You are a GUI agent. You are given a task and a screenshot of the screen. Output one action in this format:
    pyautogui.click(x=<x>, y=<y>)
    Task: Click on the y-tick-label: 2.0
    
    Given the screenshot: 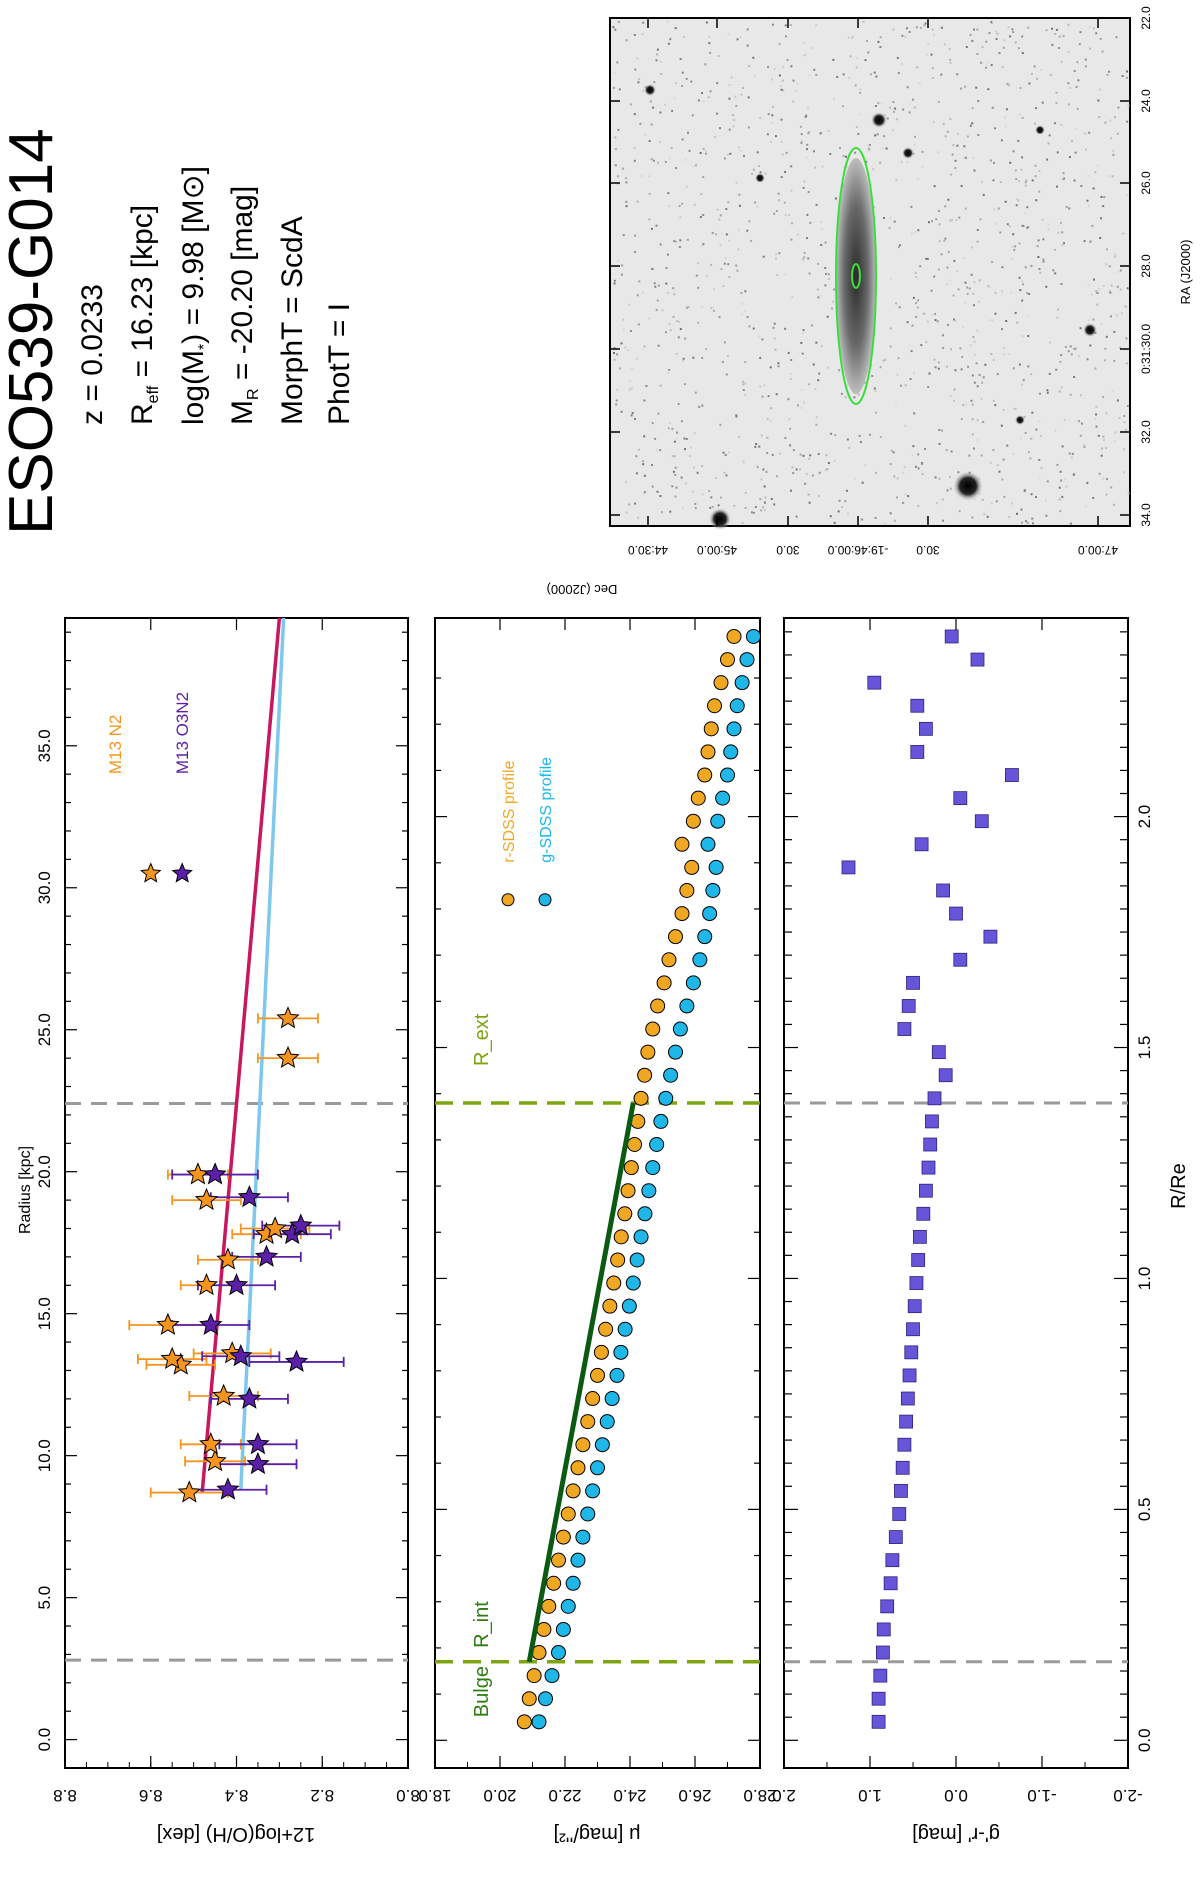 What is the action you would take?
    pyautogui.click(x=784, y=1795)
    